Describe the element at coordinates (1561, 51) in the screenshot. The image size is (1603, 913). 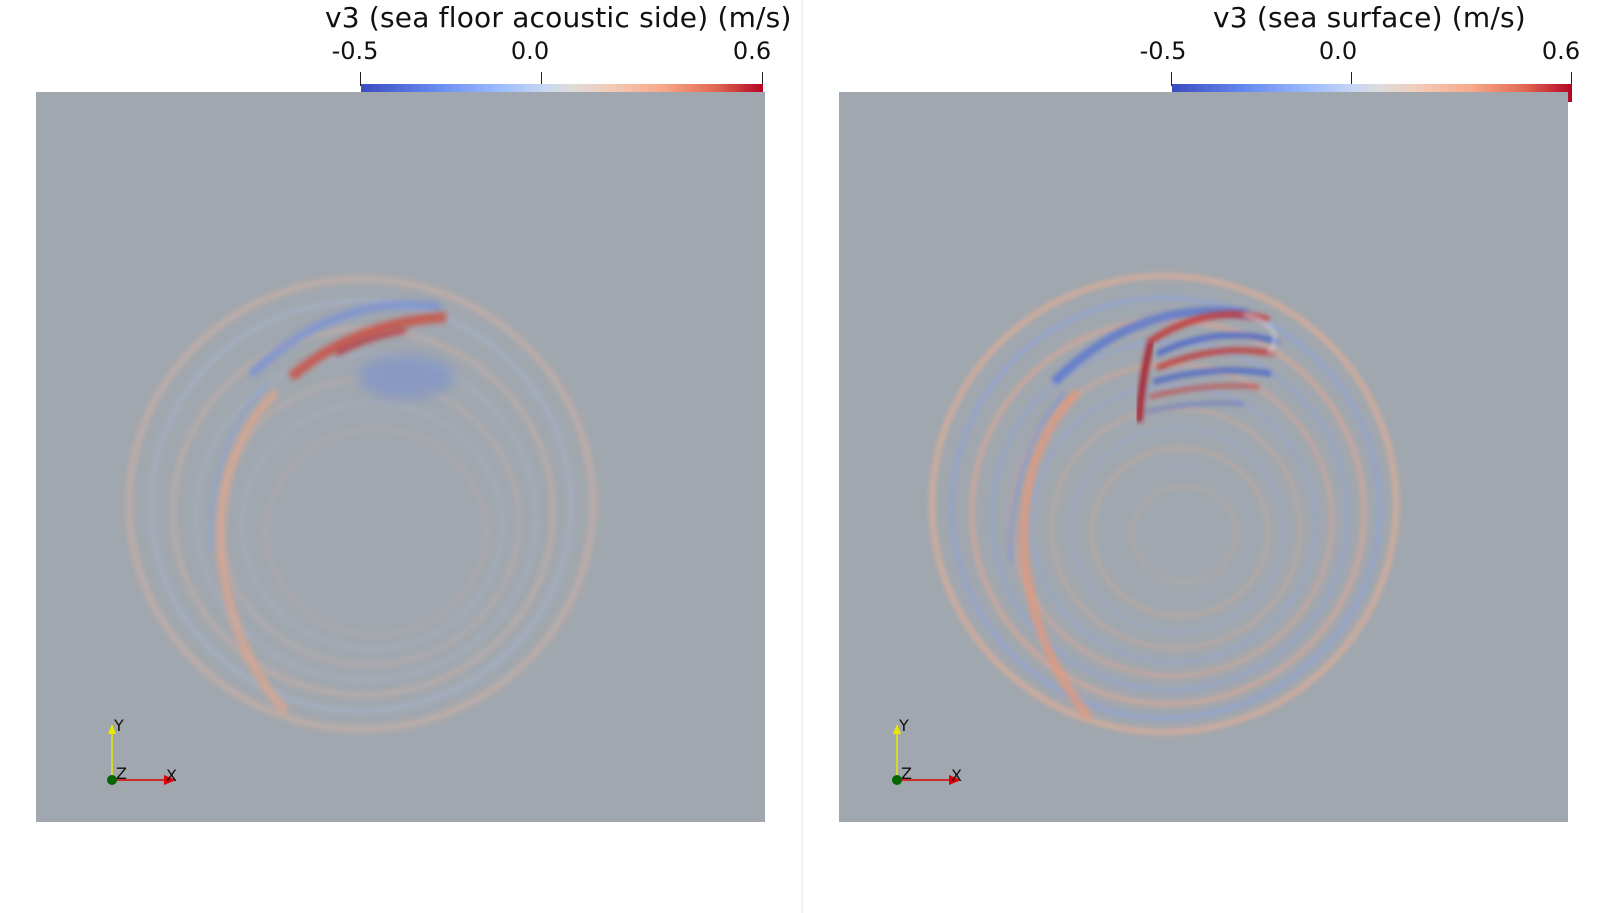
I see `colorbar-max-label-right: 0.6` at that location.